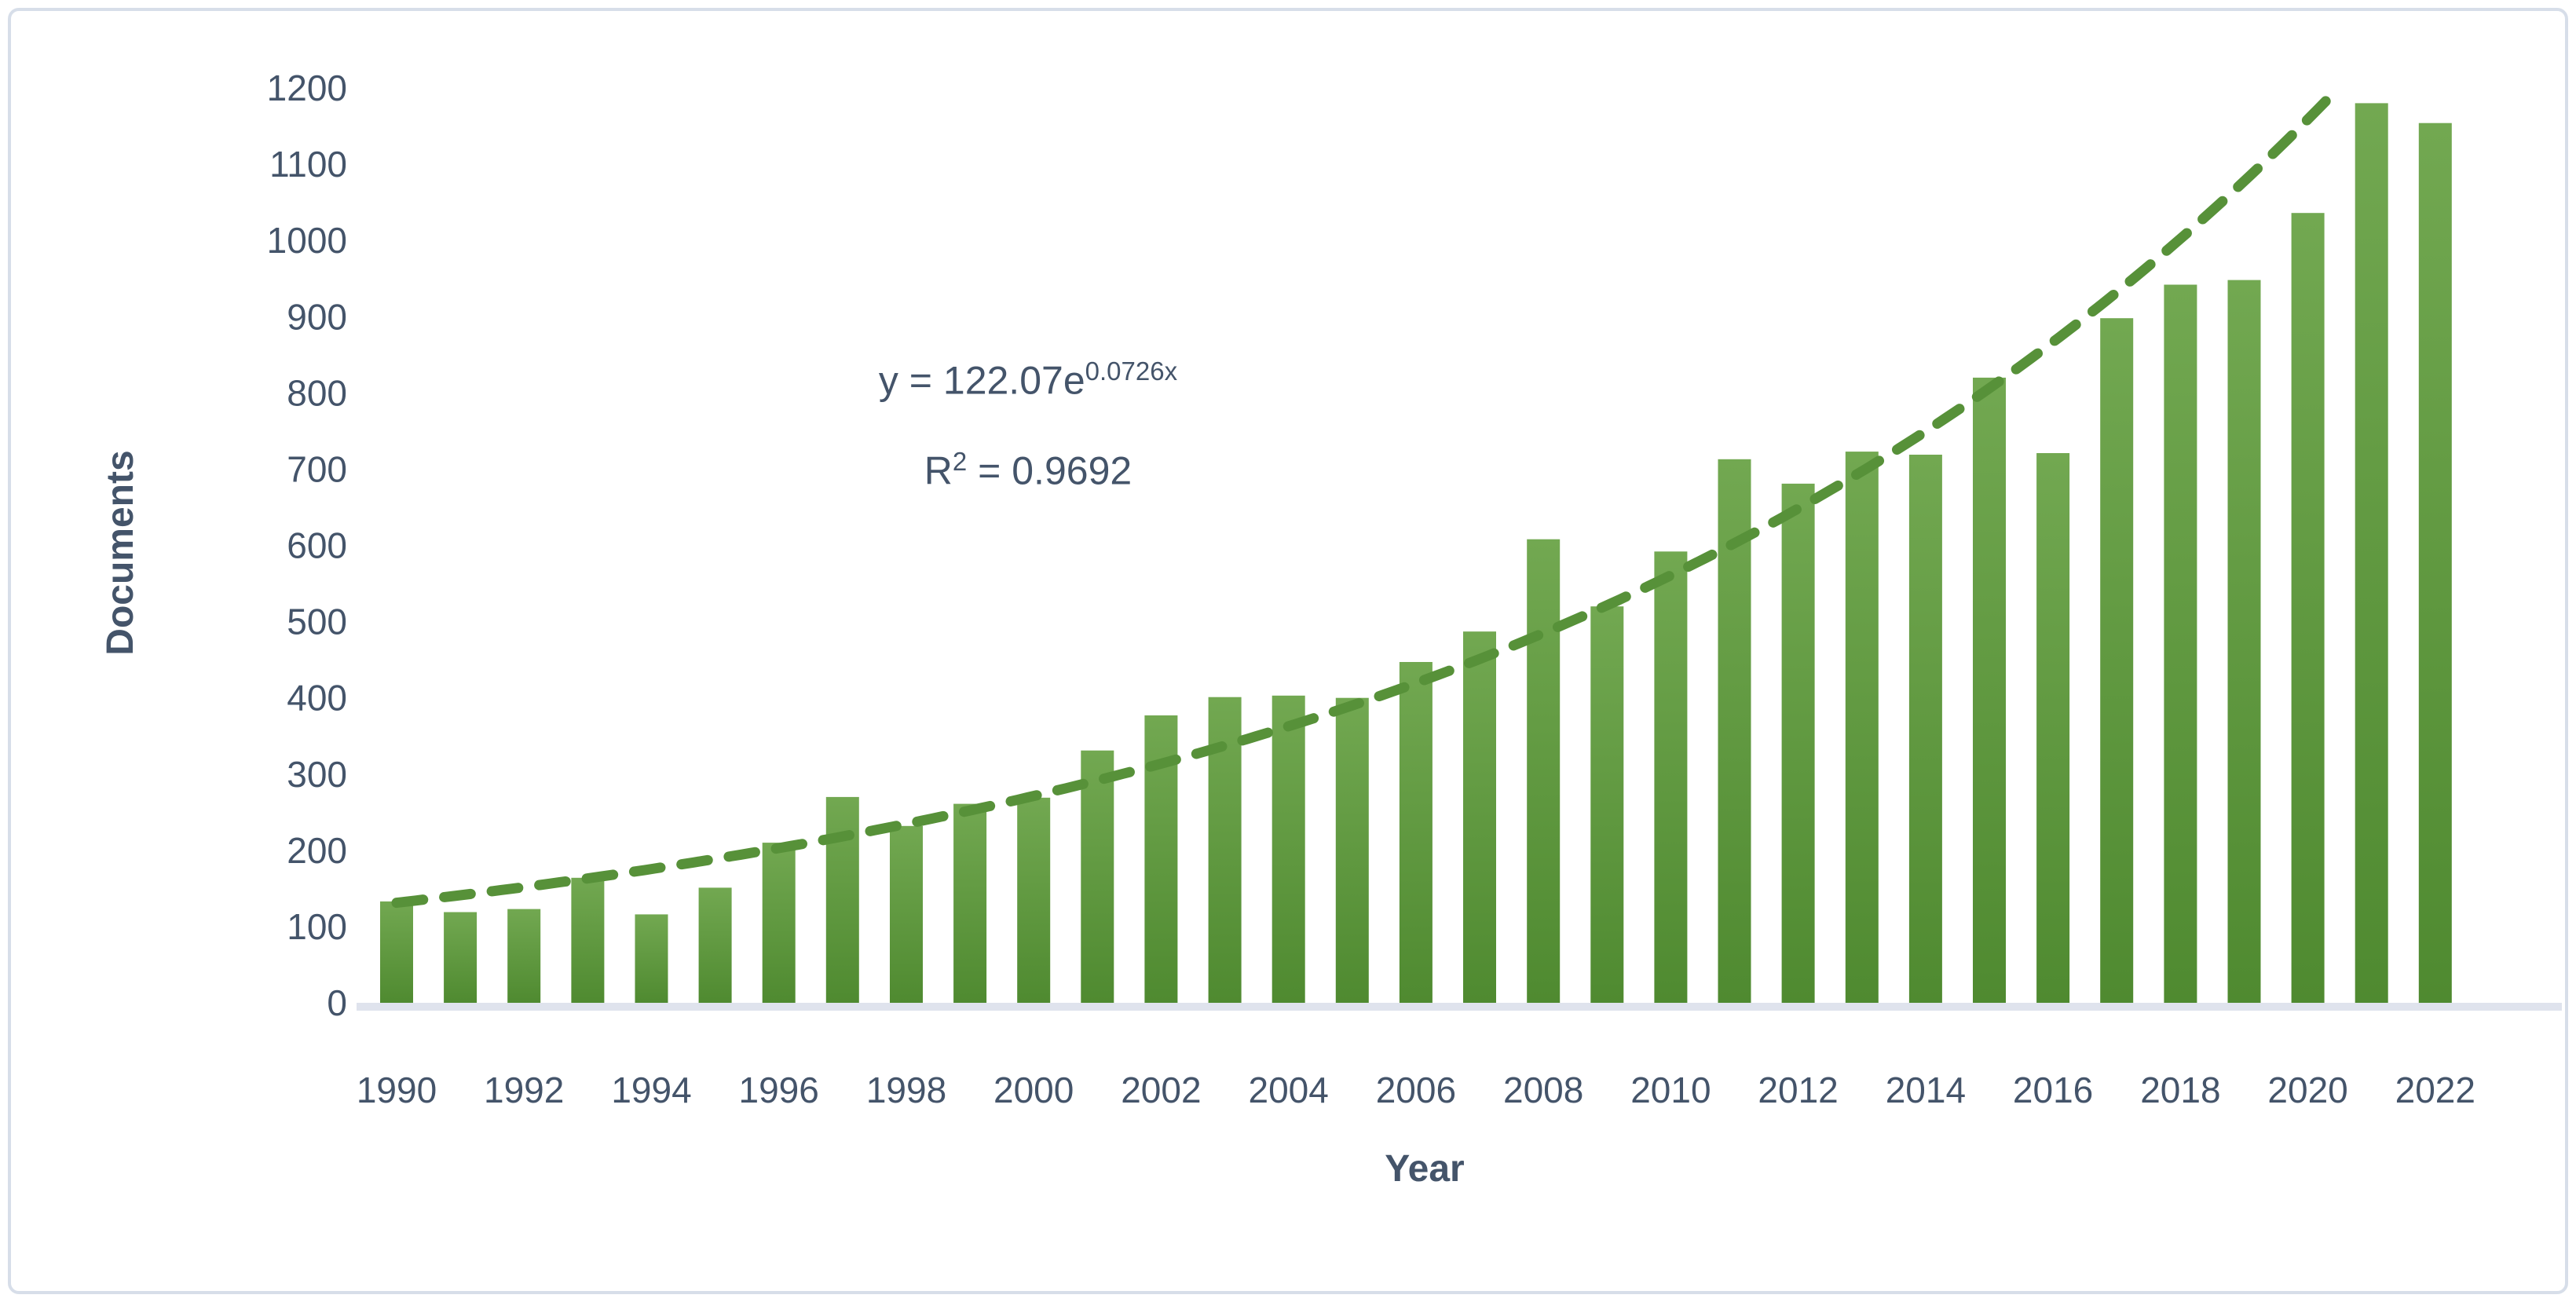 The height and width of the screenshot is (1302, 2576). What do you see at coordinates (1926, 1090) in the screenshot?
I see `x-tick-label: 2014` at bounding box center [1926, 1090].